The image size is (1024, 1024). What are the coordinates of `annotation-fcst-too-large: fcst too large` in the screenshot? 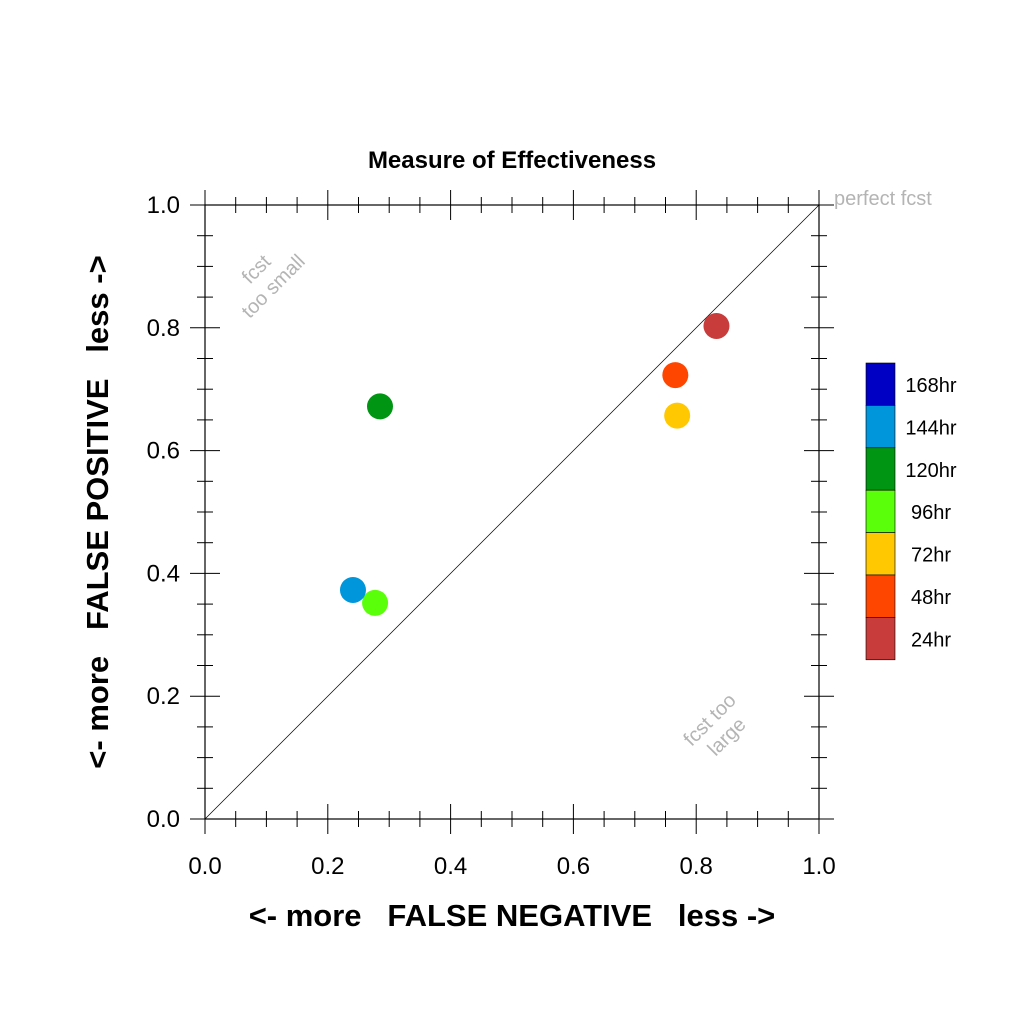 It's located at (715, 725).